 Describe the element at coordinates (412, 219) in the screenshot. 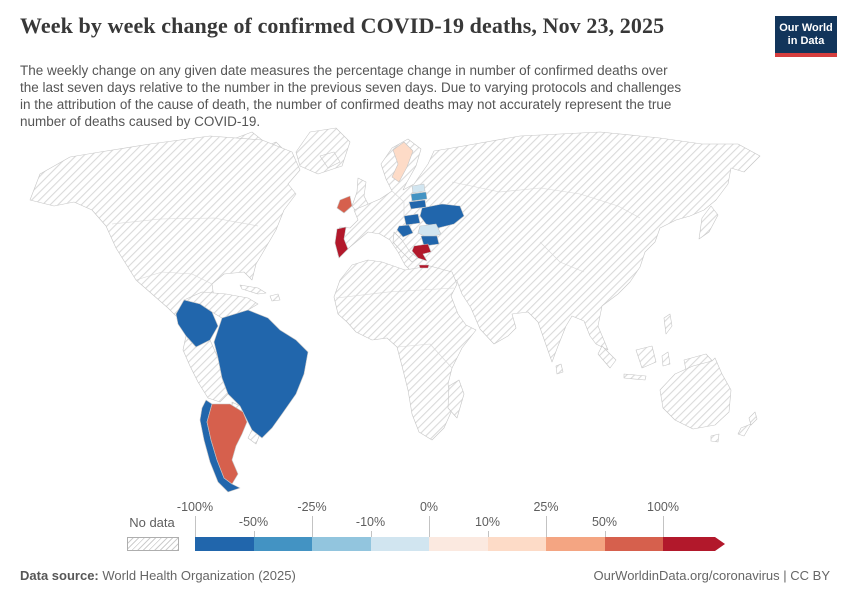

I see `country-hungary` at that location.